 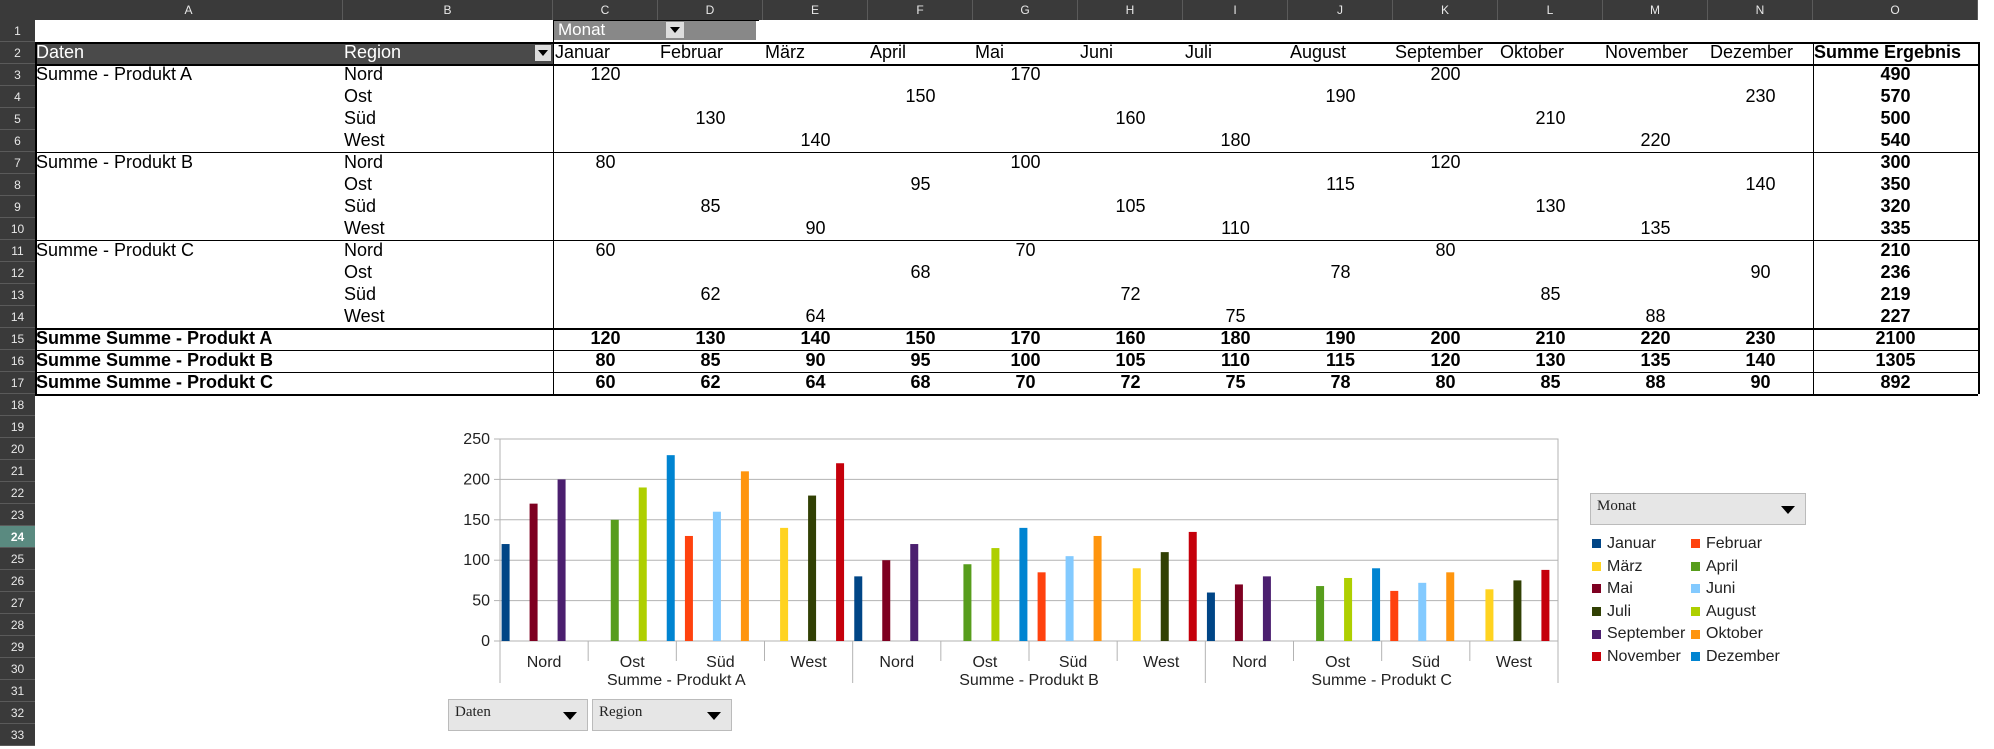 I want to click on row-header-13: 13, so click(x=17, y=295).